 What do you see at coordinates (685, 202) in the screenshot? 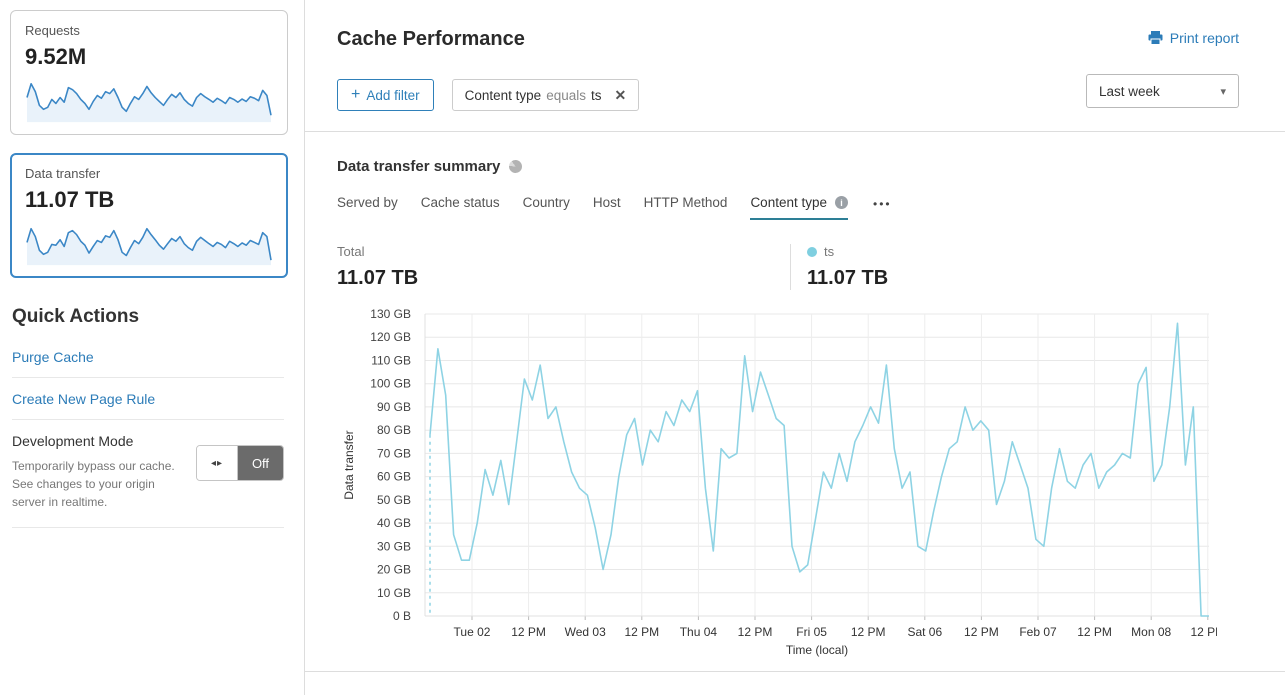
I see `tab-http-method: HTTP Method` at bounding box center [685, 202].